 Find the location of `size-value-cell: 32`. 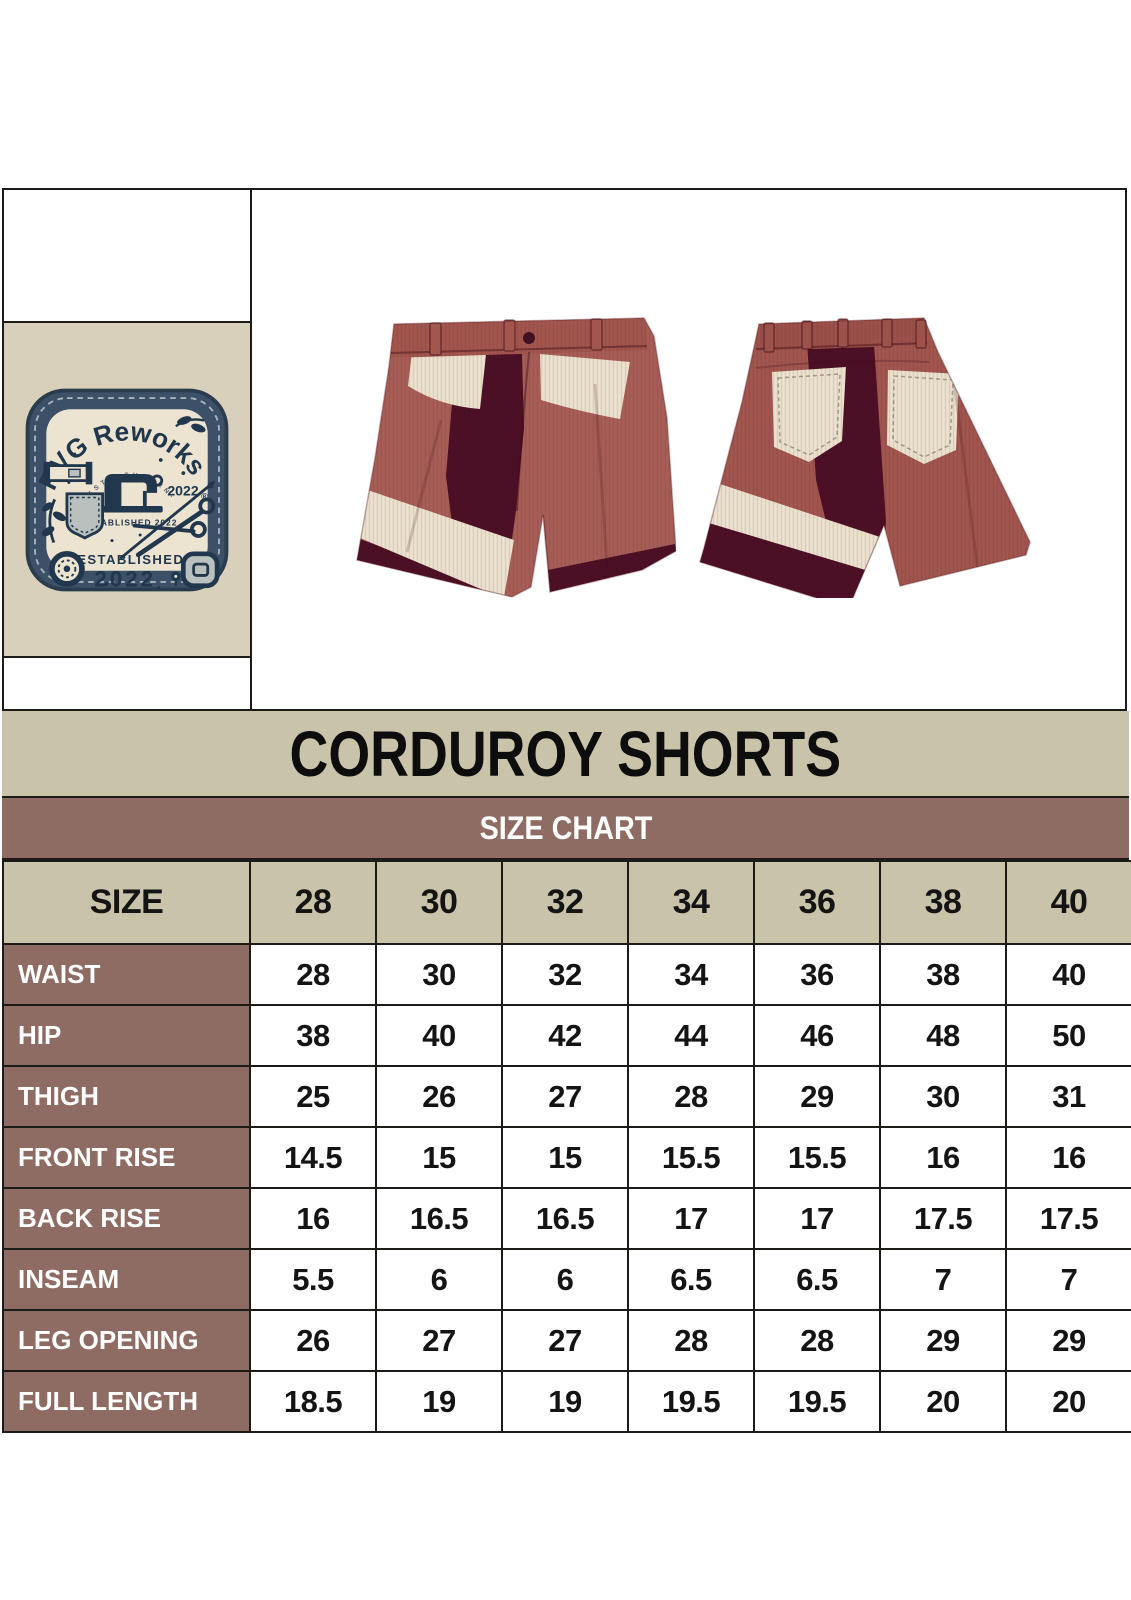

size-value-cell: 32 is located at coordinates (565, 974).